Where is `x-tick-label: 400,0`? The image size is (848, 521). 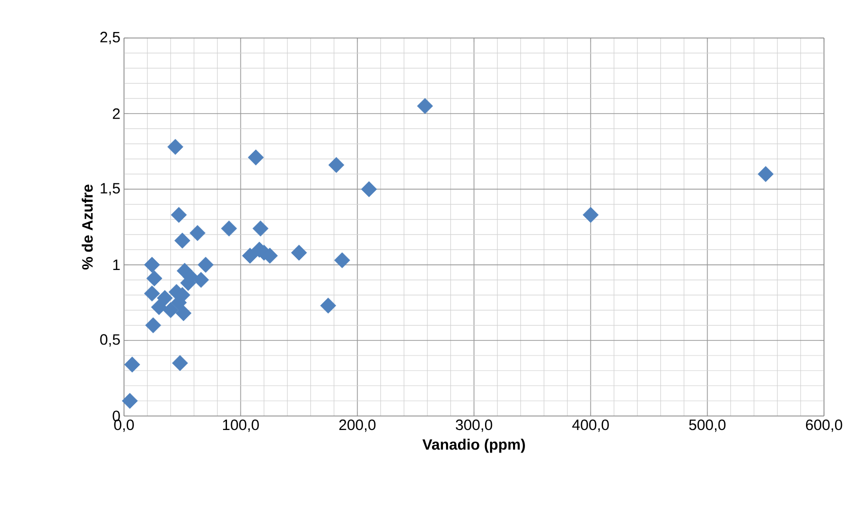
x-tick-label: 400,0 is located at coordinates (590, 426).